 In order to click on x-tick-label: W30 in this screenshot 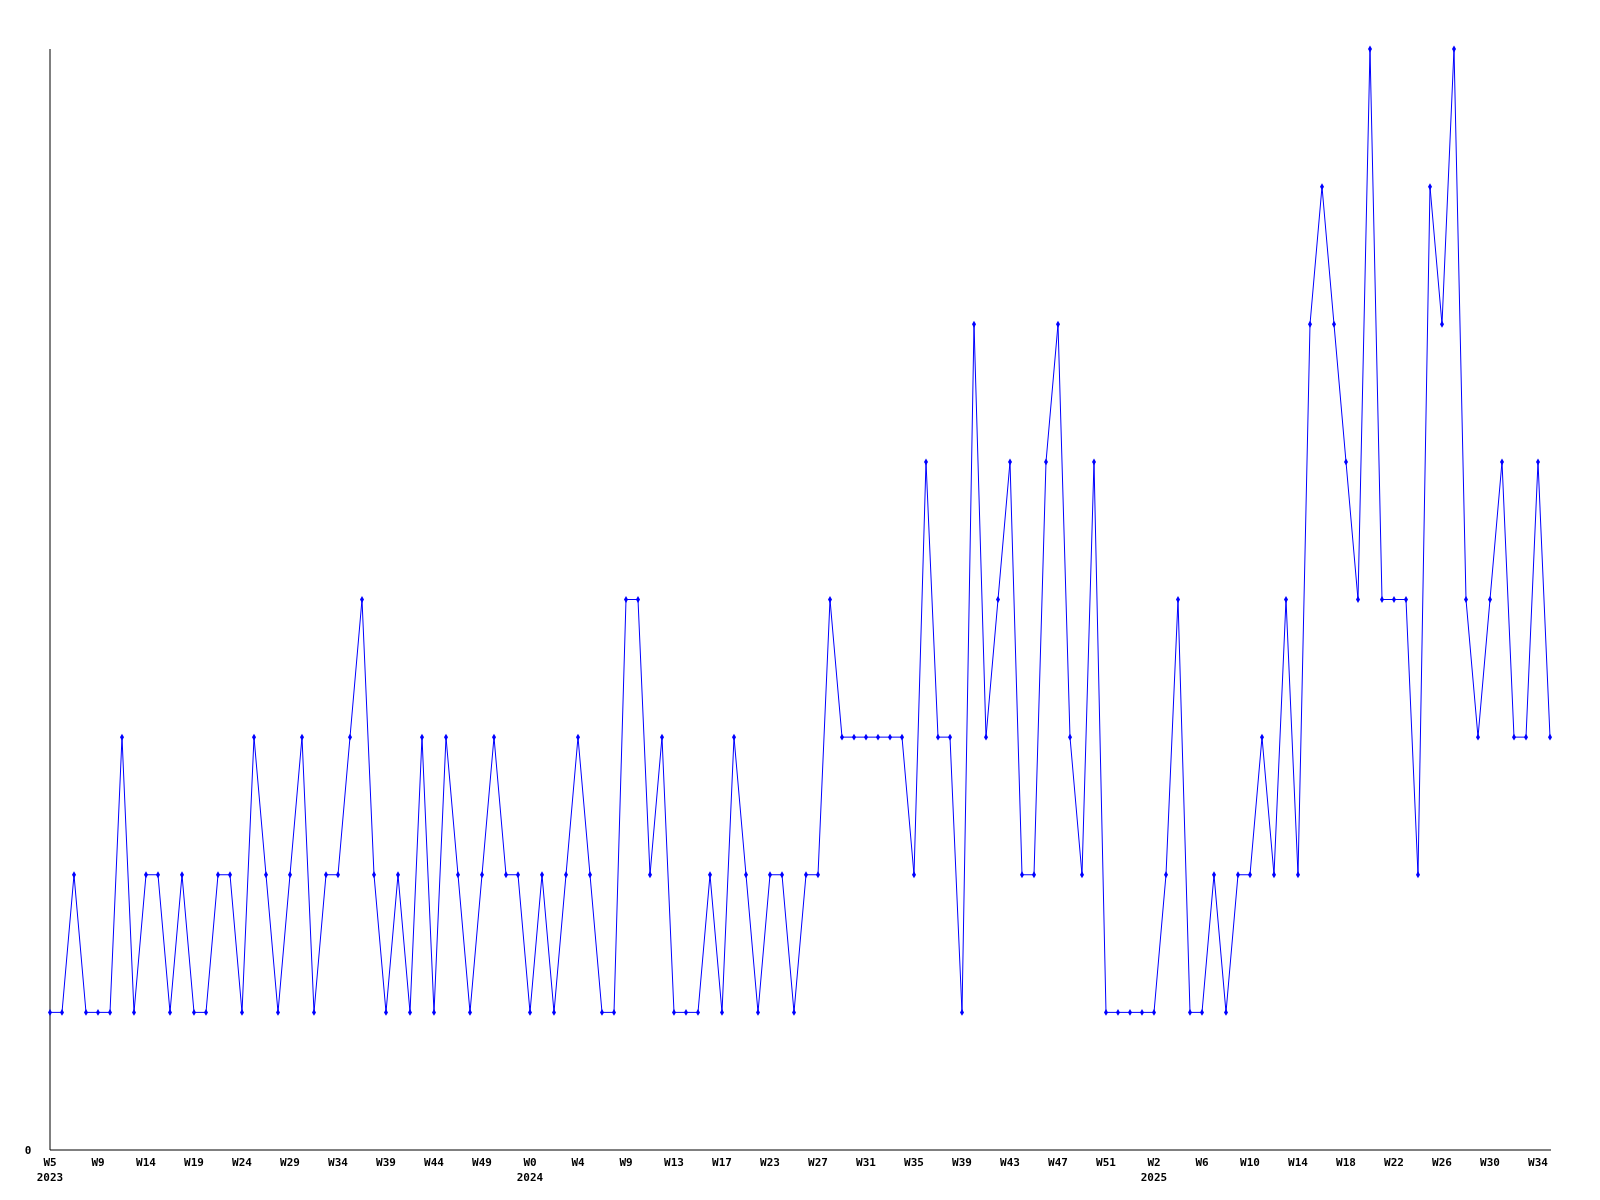, I will do `click(1490, 1162)`.